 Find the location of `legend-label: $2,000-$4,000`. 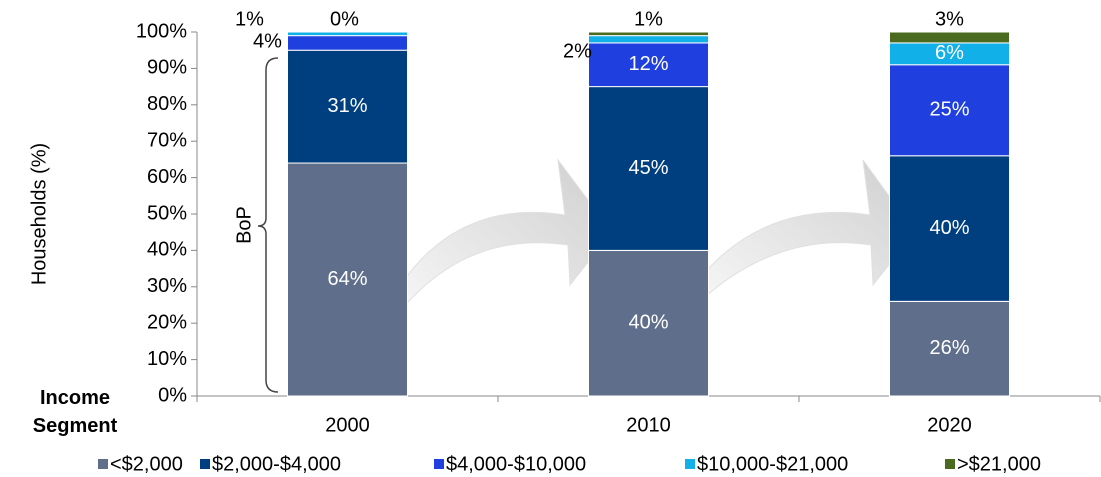

legend-label: $2,000-$4,000 is located at coordinates (276, 464).